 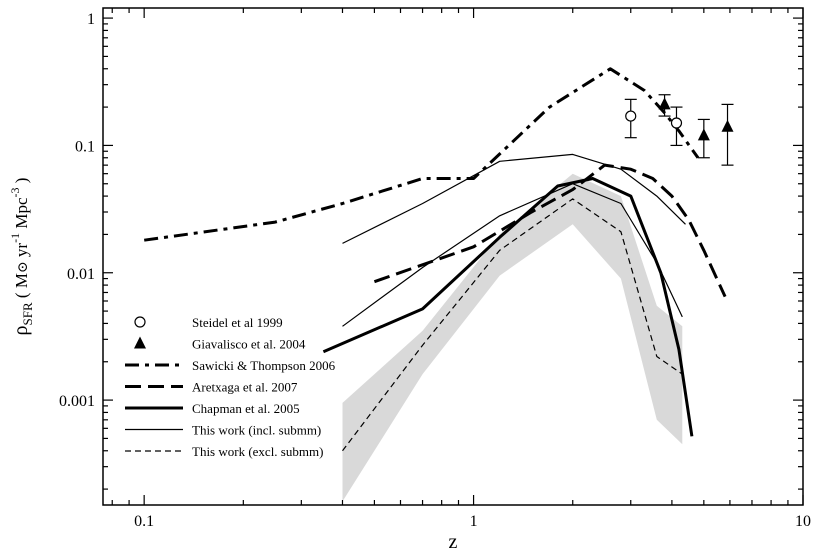 I want to click on legend-entry-1: Giavalisco et al. 2004, so click(x=220, y=344).